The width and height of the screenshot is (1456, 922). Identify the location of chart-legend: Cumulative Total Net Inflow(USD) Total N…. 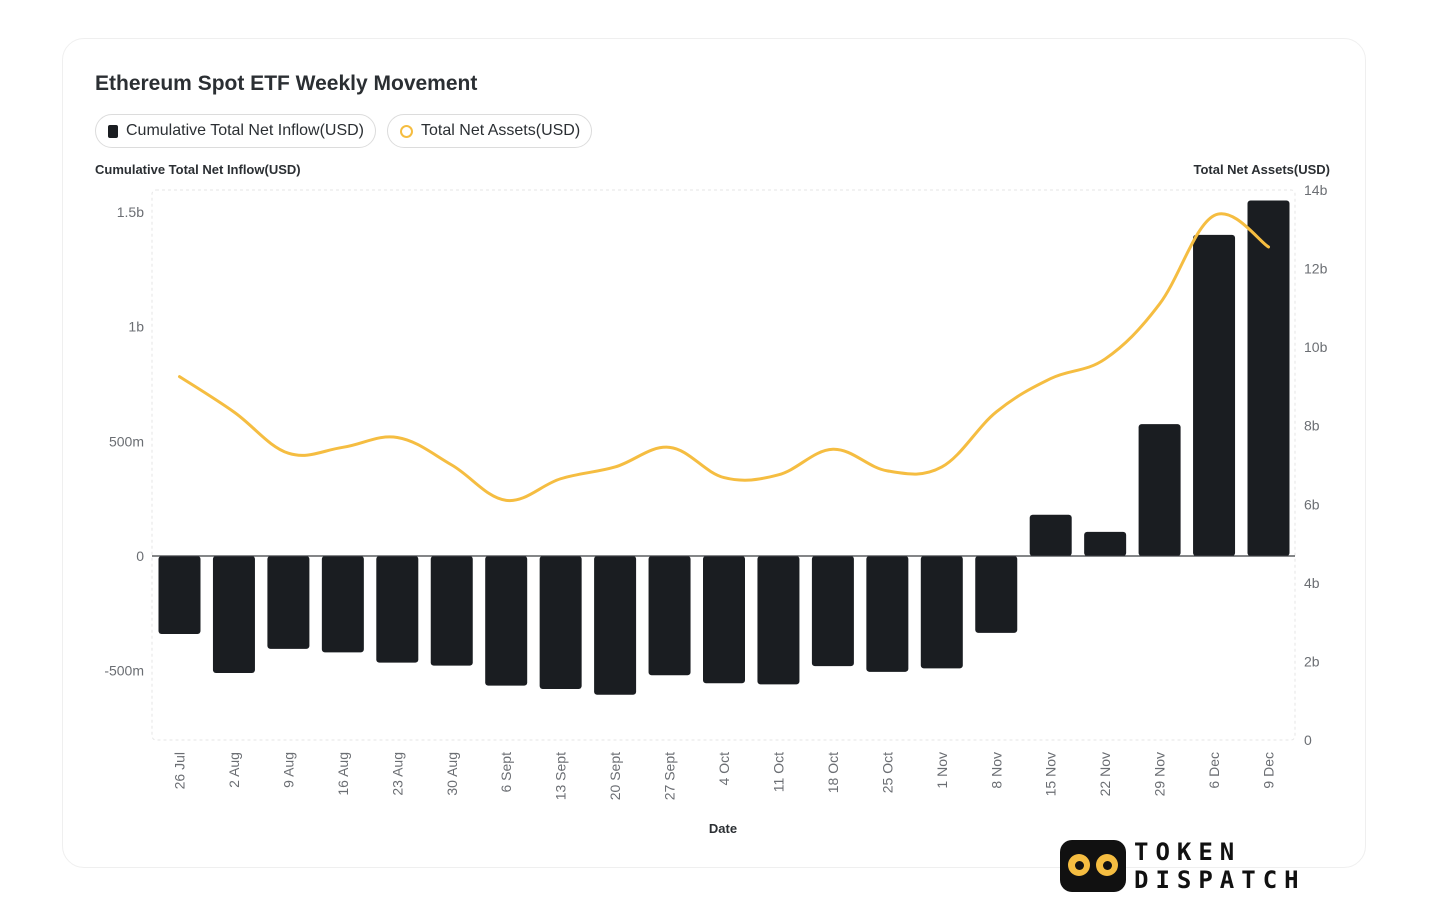
(344, 131).